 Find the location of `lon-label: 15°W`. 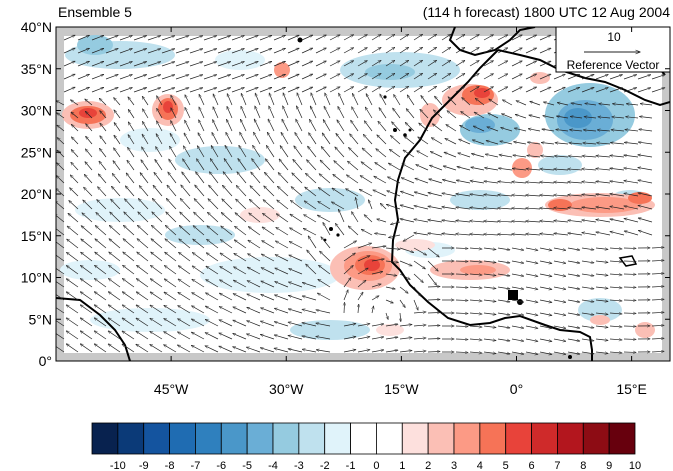

lon-label: 15°W is located at coordinates (401, 389).